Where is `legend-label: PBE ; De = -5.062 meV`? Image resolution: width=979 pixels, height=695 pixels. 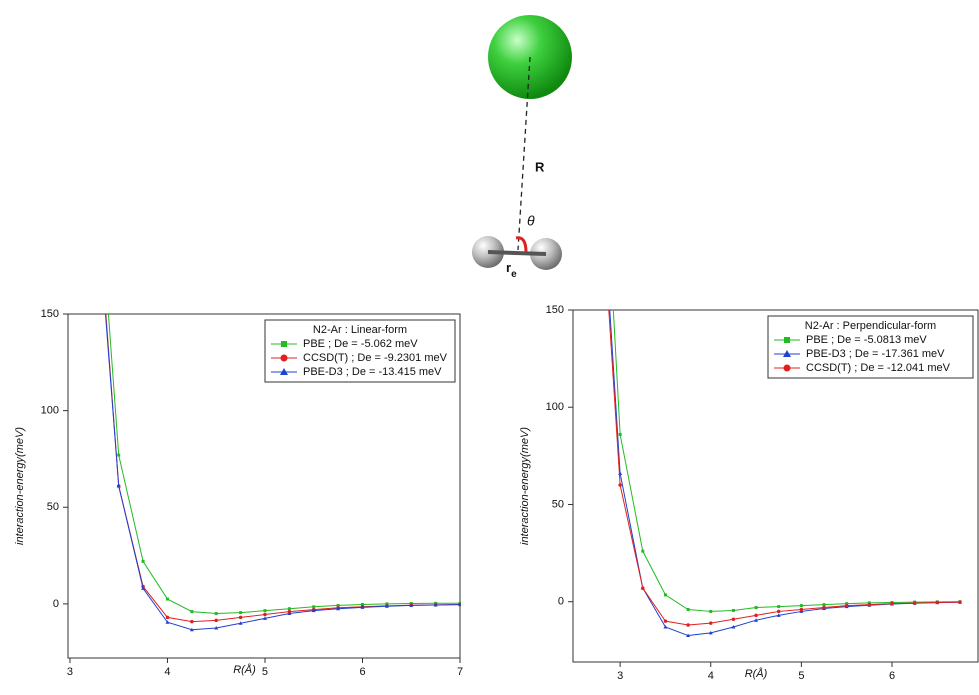 legend-label: PBE ; De = -5.062 meV is located at coordinates (360, 344).